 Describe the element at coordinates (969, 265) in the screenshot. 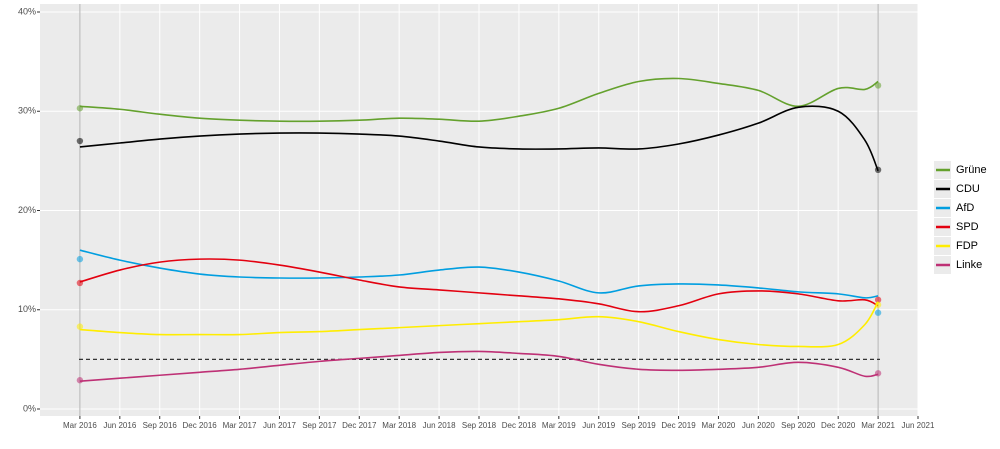

I see `legend-label: Linke` at that location.